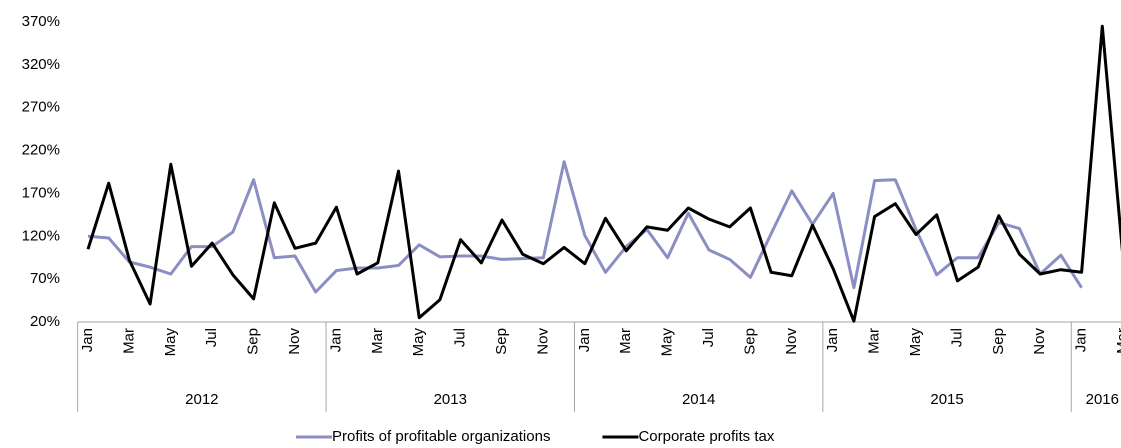 The image size is (1121, 448). Describe the element at coordinates (45, 278) in the screenshot. I see `y-tick-label: 70%` at that location.